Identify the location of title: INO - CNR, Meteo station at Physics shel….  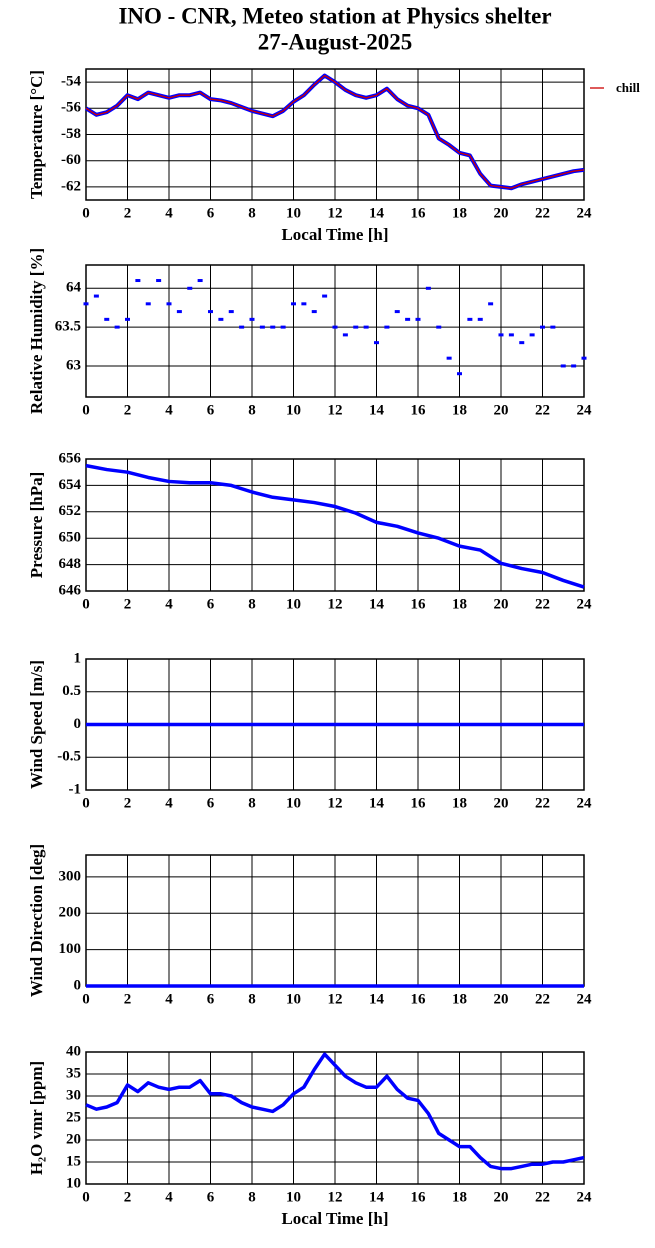
(334, 15).